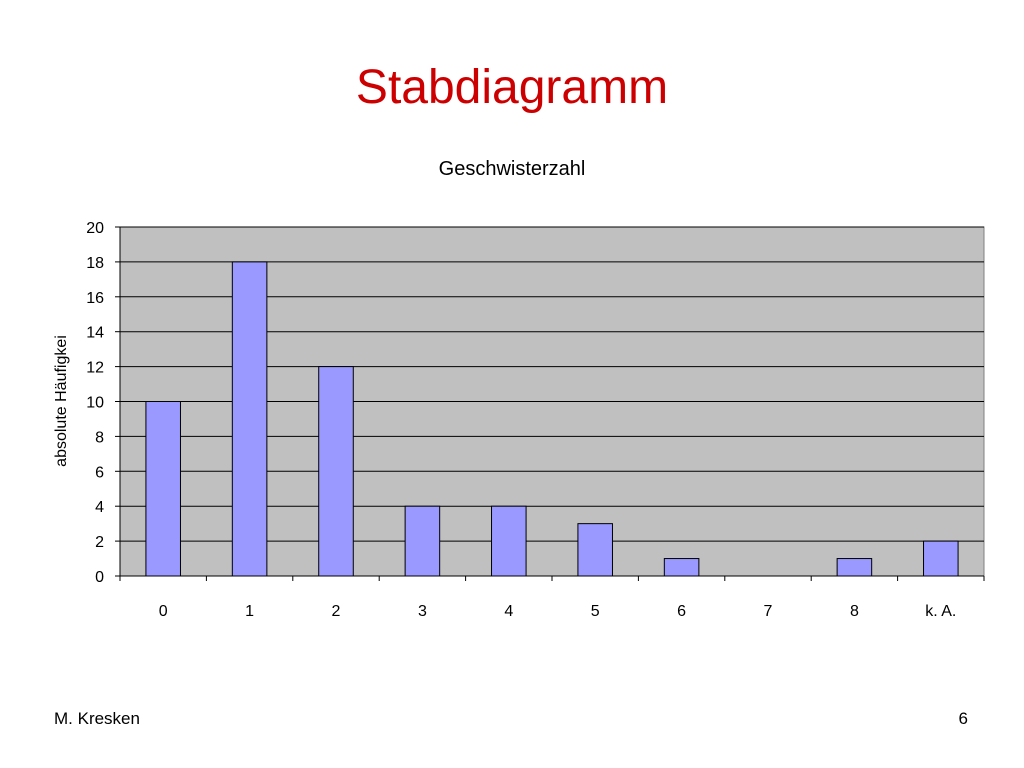  I want to click on x-tick-label: 0, so click(163, 611).